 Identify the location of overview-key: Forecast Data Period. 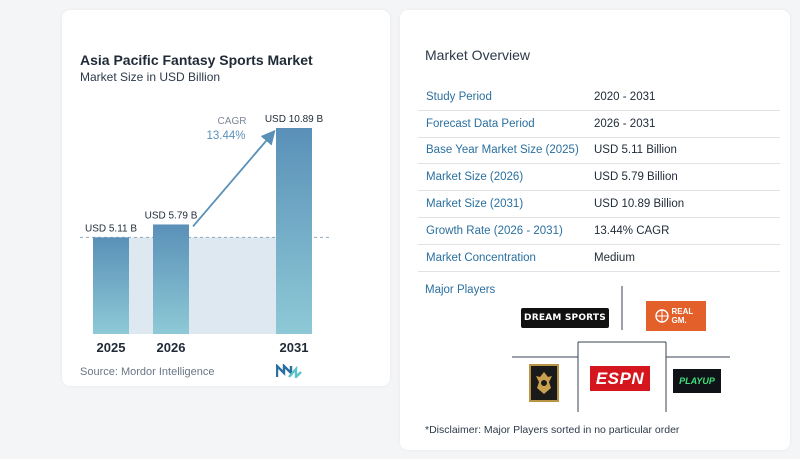
(480, 123).